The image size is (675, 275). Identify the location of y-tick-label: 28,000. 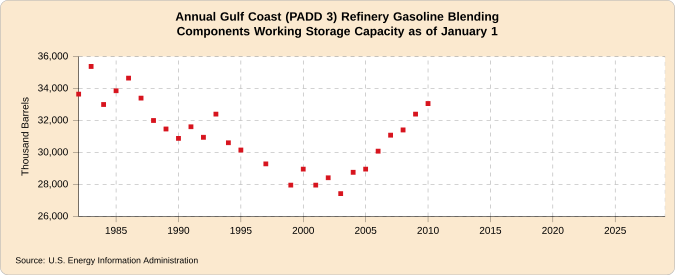
(53, 184).